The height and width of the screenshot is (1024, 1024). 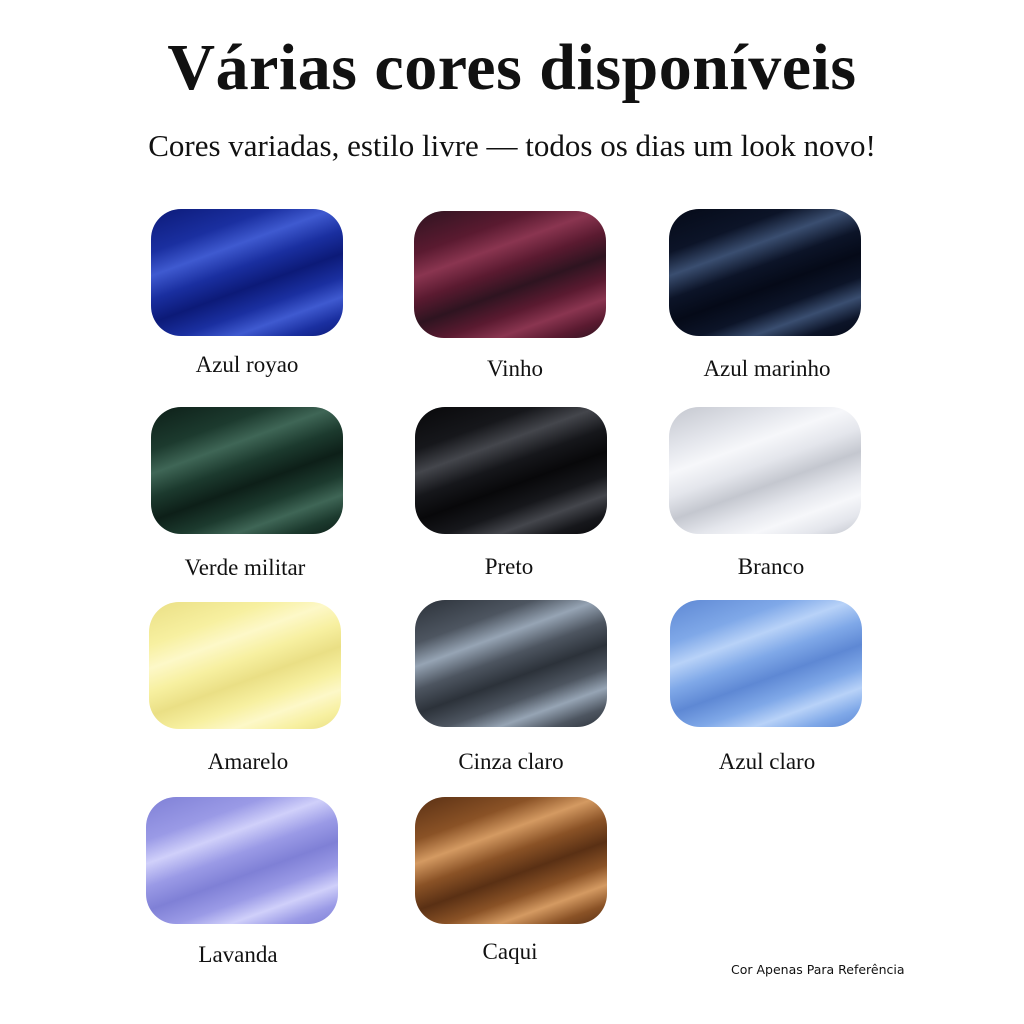 I want to click on page-title: Várias cores disponíveis, so click(x=512, y=67).